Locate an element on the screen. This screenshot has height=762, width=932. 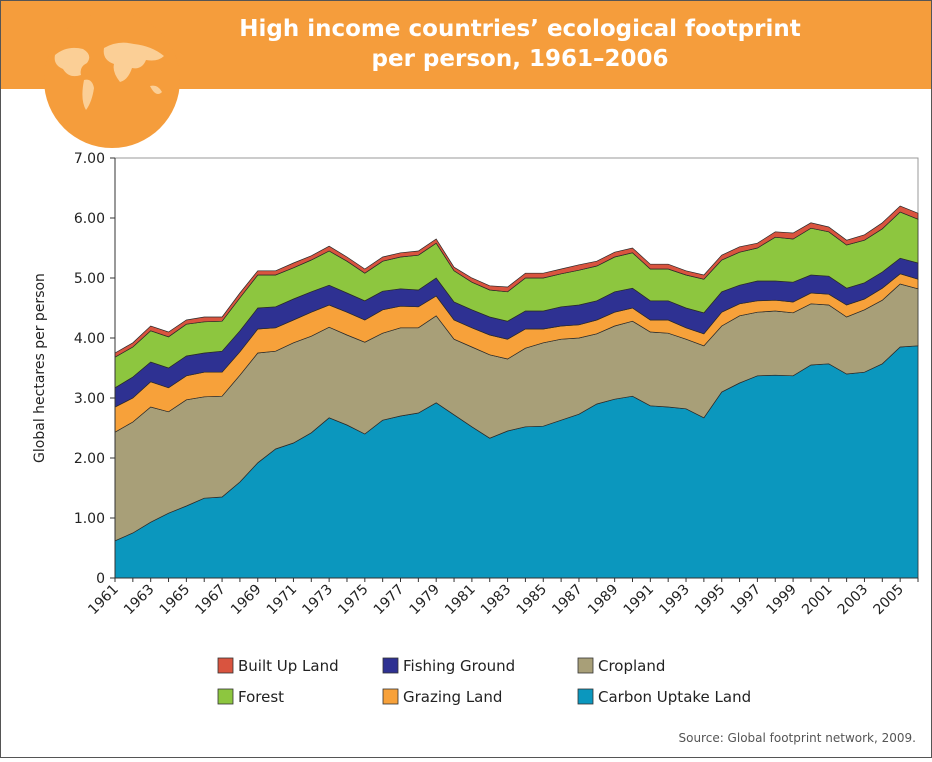
legend-label: Grazing Land is located at coordinates (452, 697).